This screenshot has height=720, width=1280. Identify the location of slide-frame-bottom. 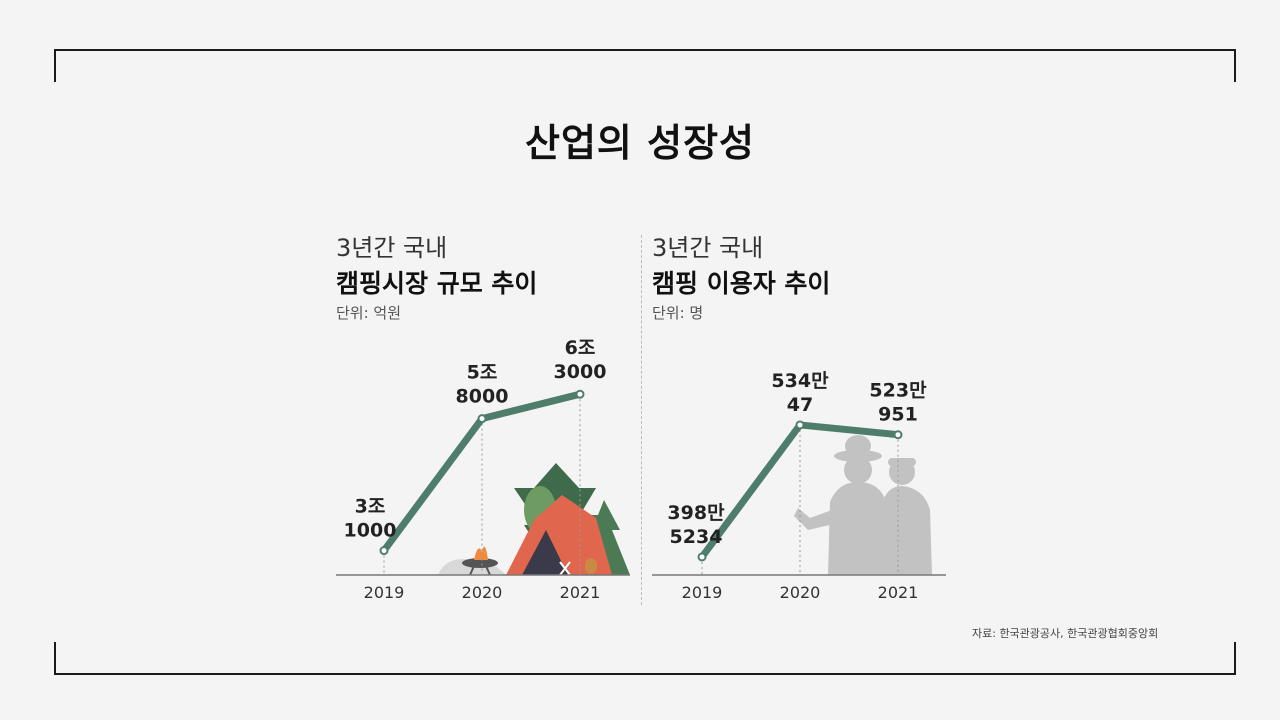
(645, 658).